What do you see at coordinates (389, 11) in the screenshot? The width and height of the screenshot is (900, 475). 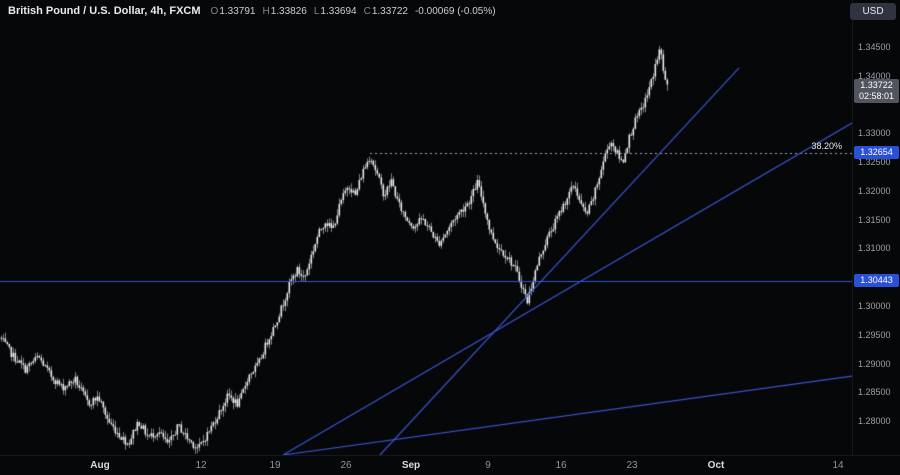 I see `close-value: 1.33722` at bounding box center [389, 11].